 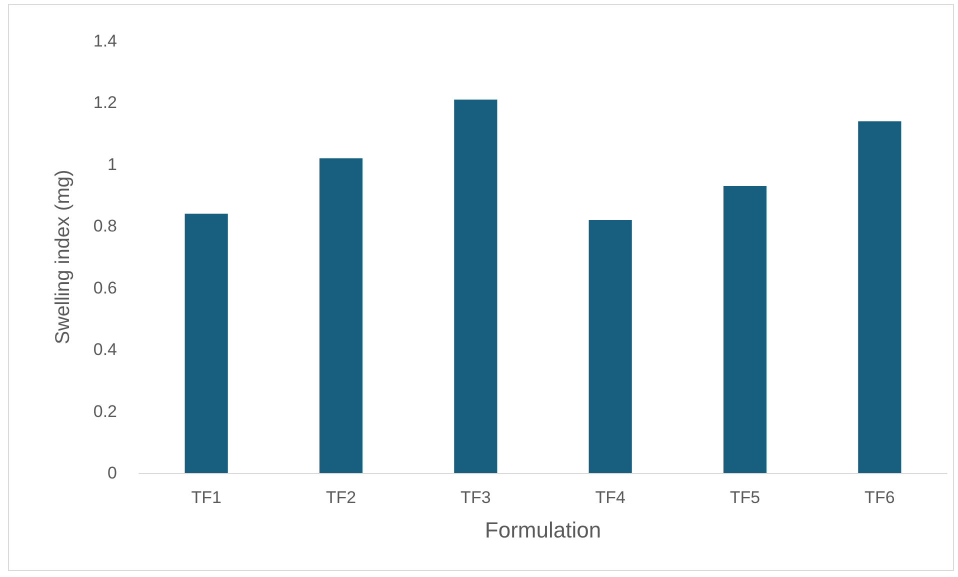 I want to click on x-tick-label: TF5, so click(x=745, y=497).